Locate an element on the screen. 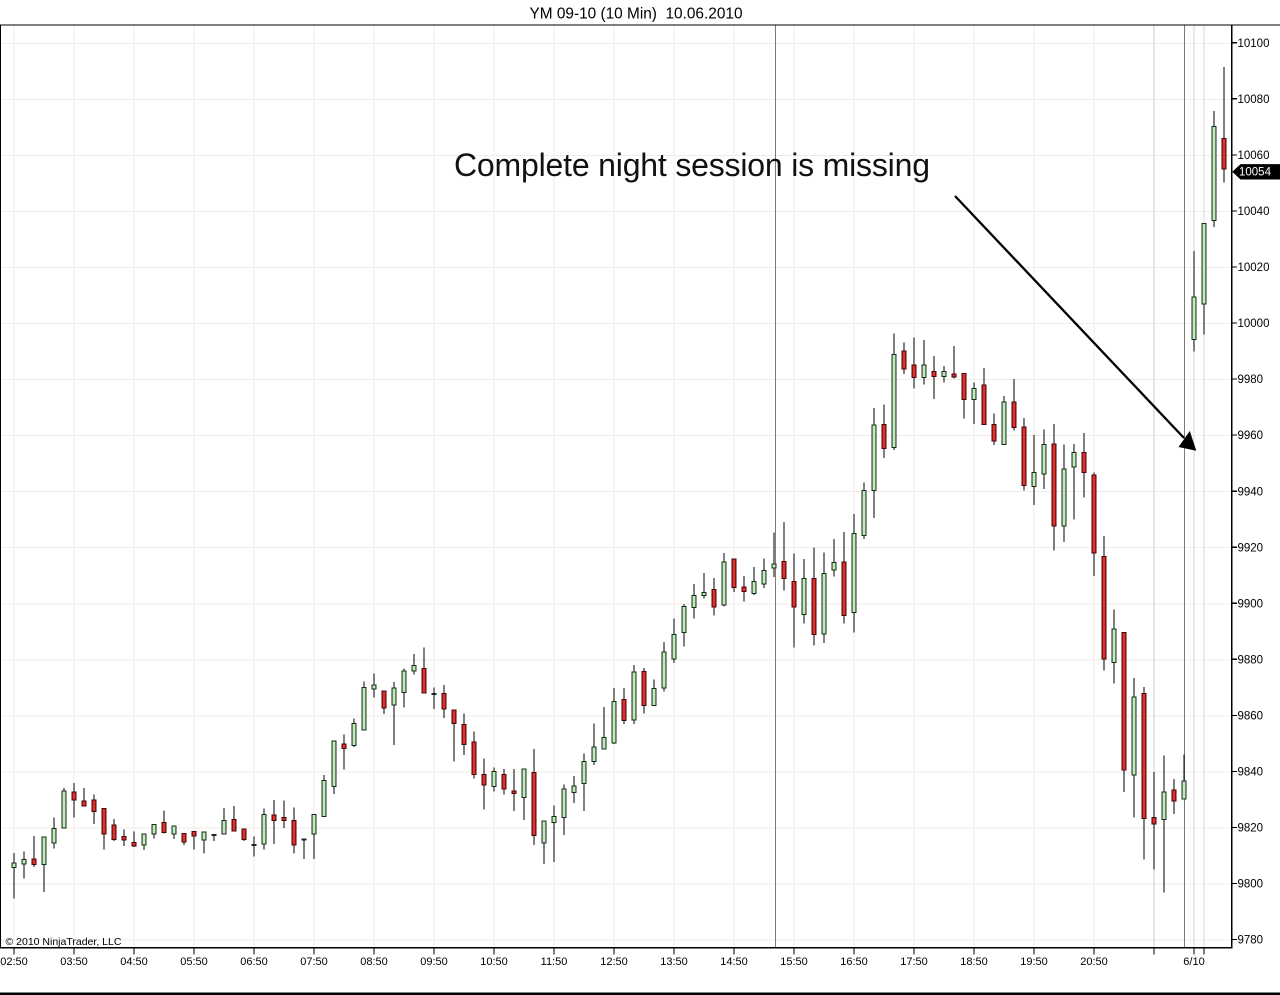  svg-text: 03:50 is located at coordinates (74, 962).